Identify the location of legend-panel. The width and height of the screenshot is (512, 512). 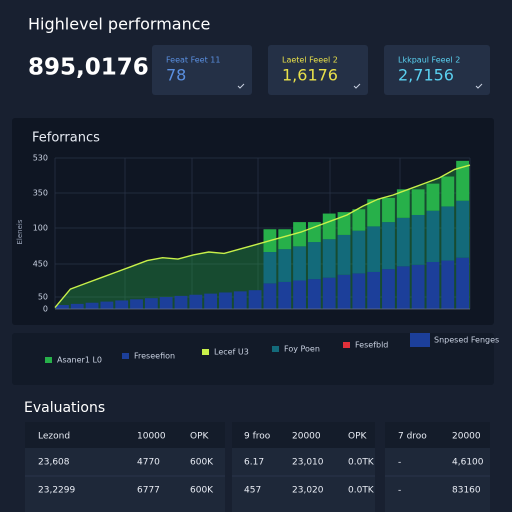
(253, 359).